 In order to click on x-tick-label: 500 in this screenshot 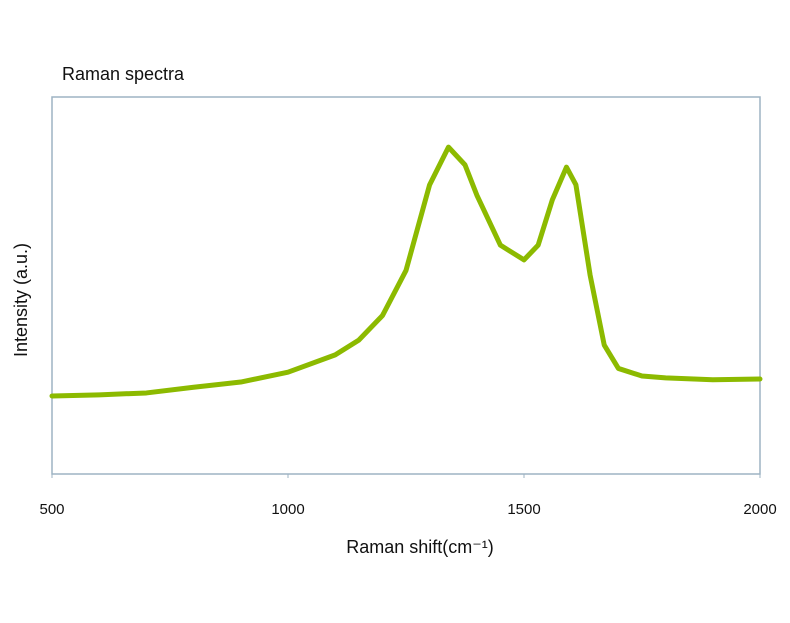, I will do `click(51, 509)`.